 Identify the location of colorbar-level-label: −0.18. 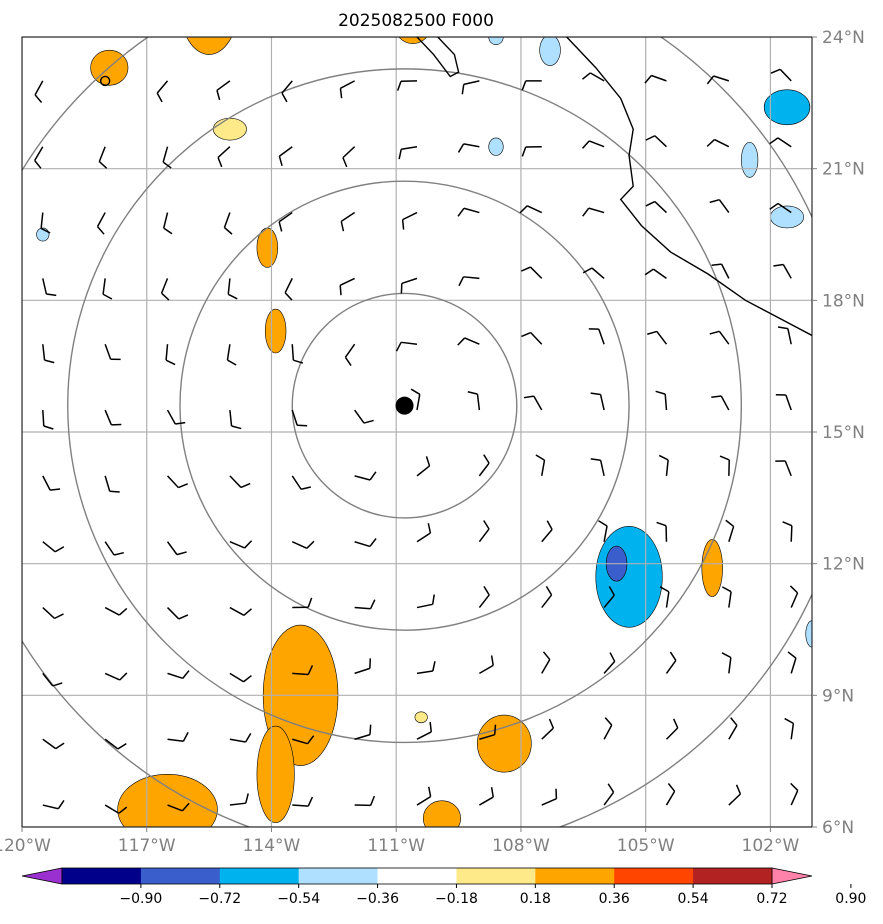
(456, 899).